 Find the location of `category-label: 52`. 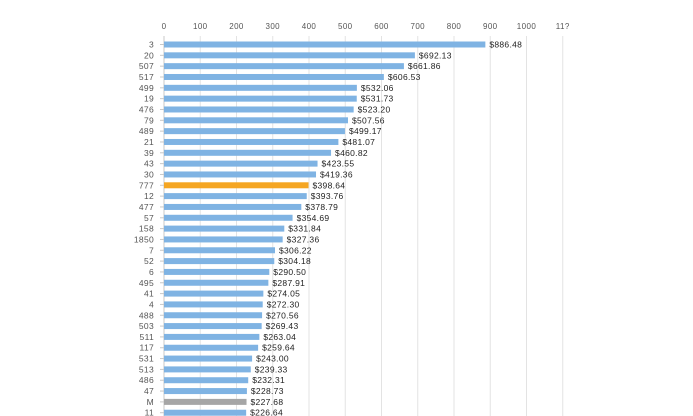

category-label: 52 is located at coordinates (149, 261).